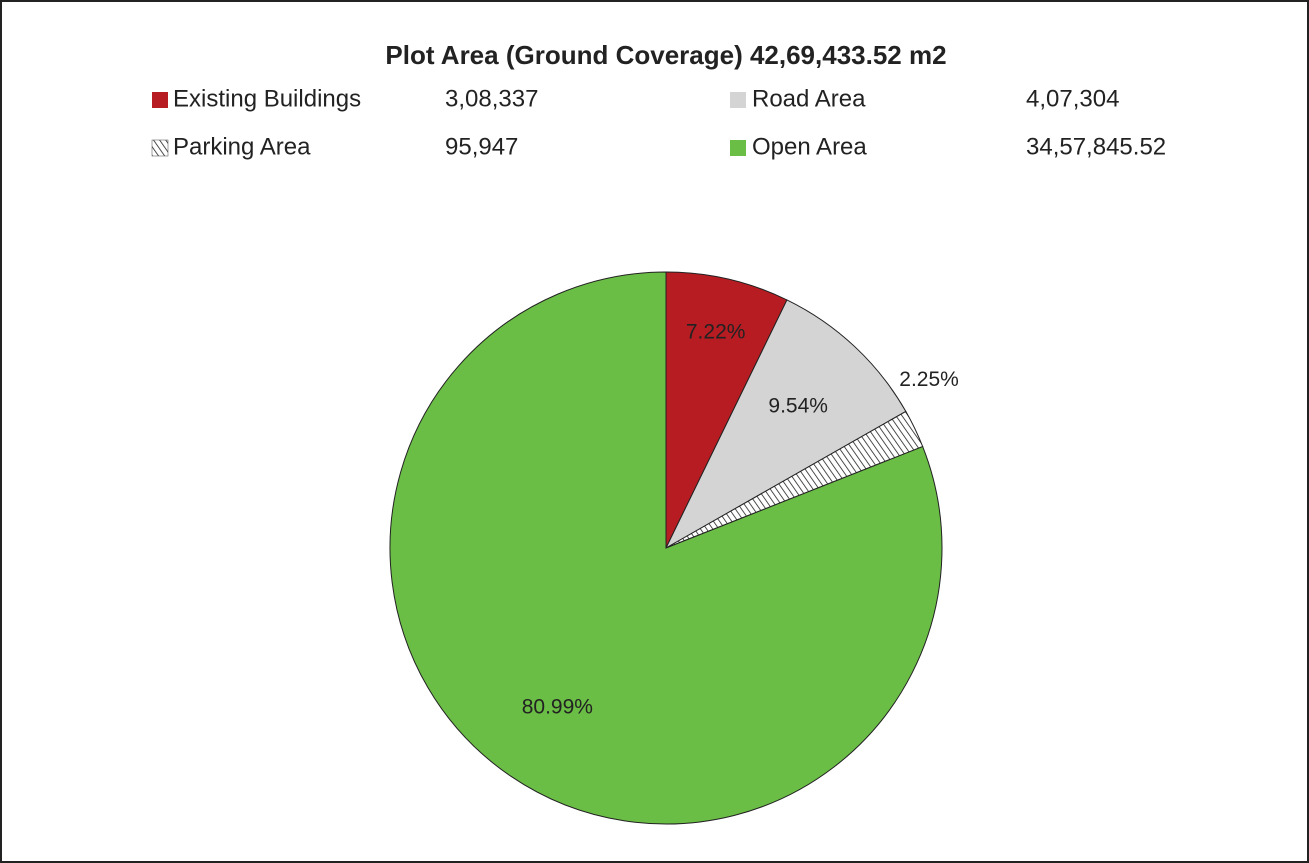 This screenshot has height=863, width=1309. What do you see at coordinates (929, 379) in the screenshot?
I see `slice-label: 2.25%` at bounding box center [929, 379].